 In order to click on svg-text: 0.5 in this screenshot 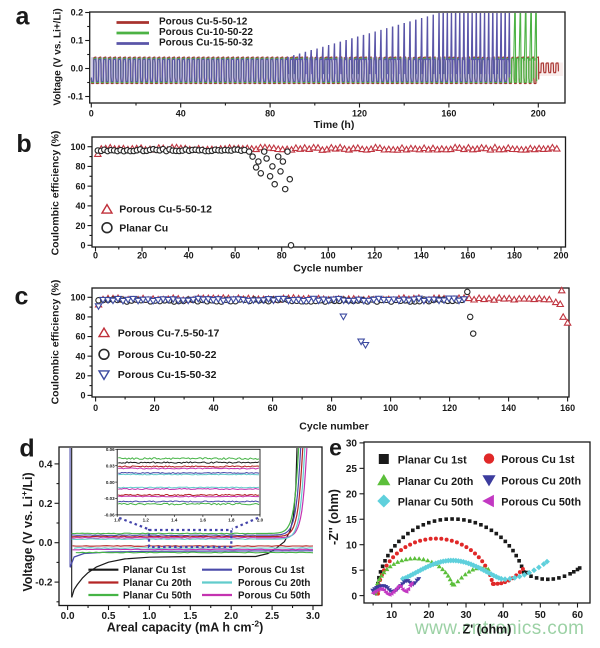, I will do `click(109, 616)`.